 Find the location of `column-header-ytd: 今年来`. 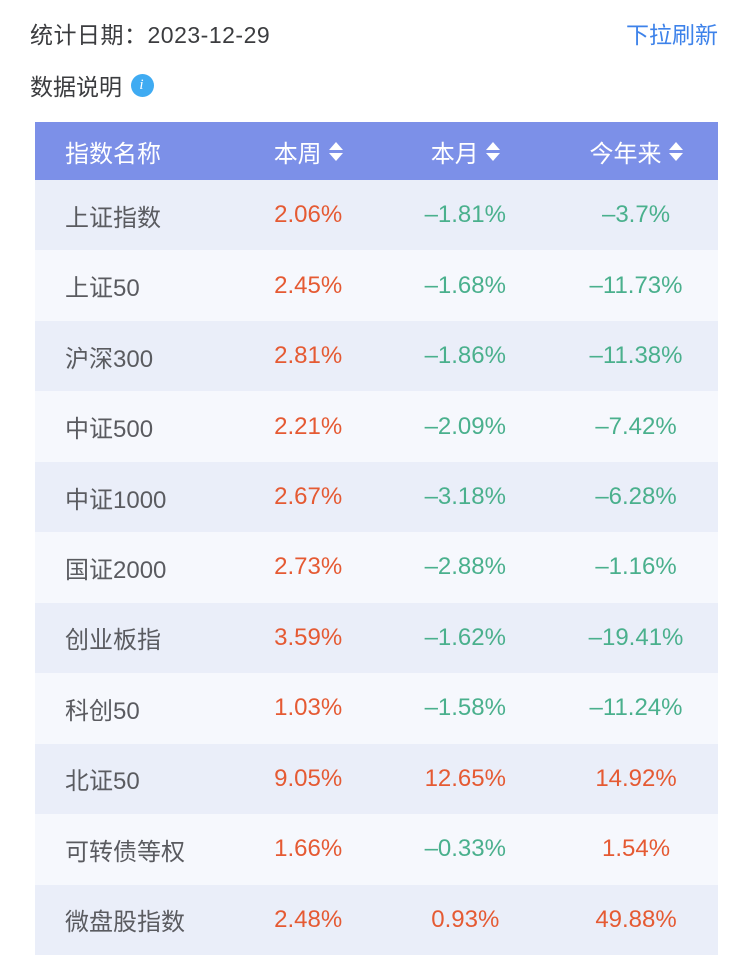

column-header-ytd: 今年来 is located at coordinates (636, 151).